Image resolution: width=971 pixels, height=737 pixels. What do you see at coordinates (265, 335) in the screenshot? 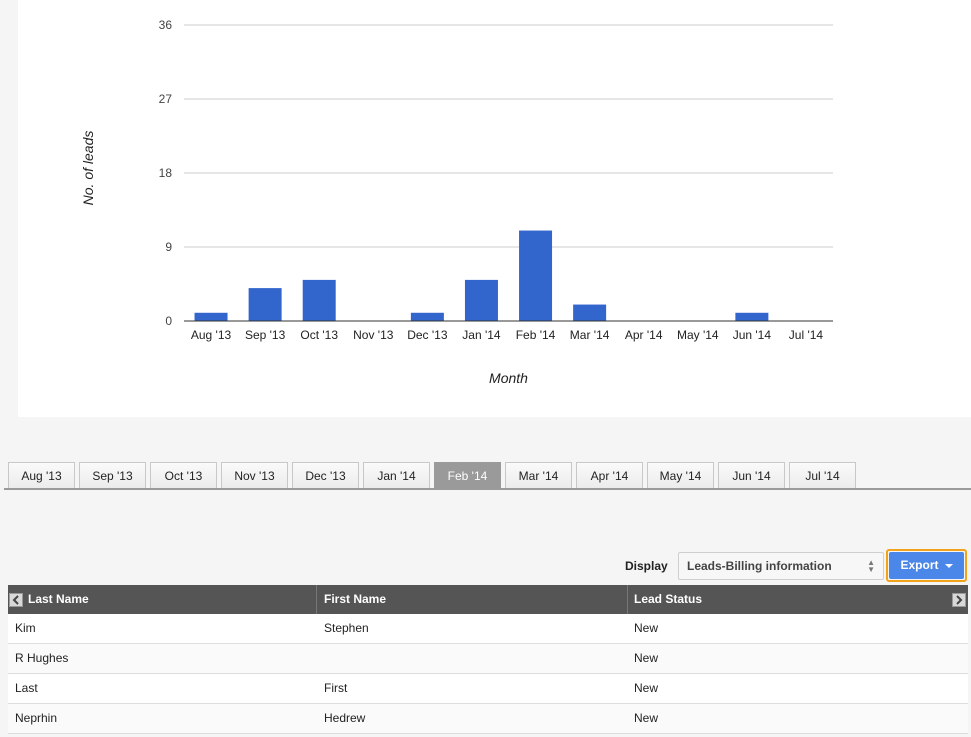
I see `x-tick-label: Sep '13` at bounding box center [265, 335].